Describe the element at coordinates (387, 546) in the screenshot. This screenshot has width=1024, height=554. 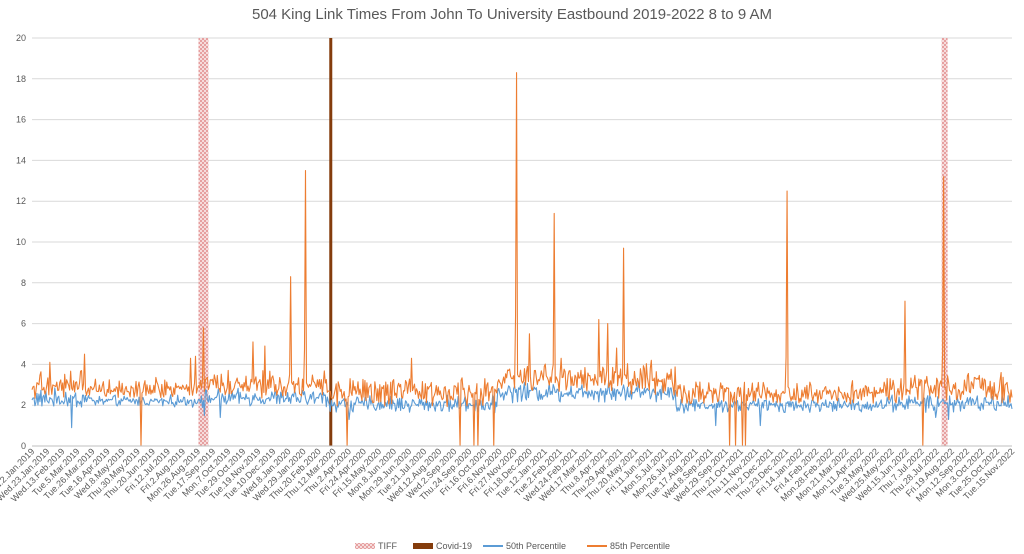
I see `legend-label: TIFF` at that location.